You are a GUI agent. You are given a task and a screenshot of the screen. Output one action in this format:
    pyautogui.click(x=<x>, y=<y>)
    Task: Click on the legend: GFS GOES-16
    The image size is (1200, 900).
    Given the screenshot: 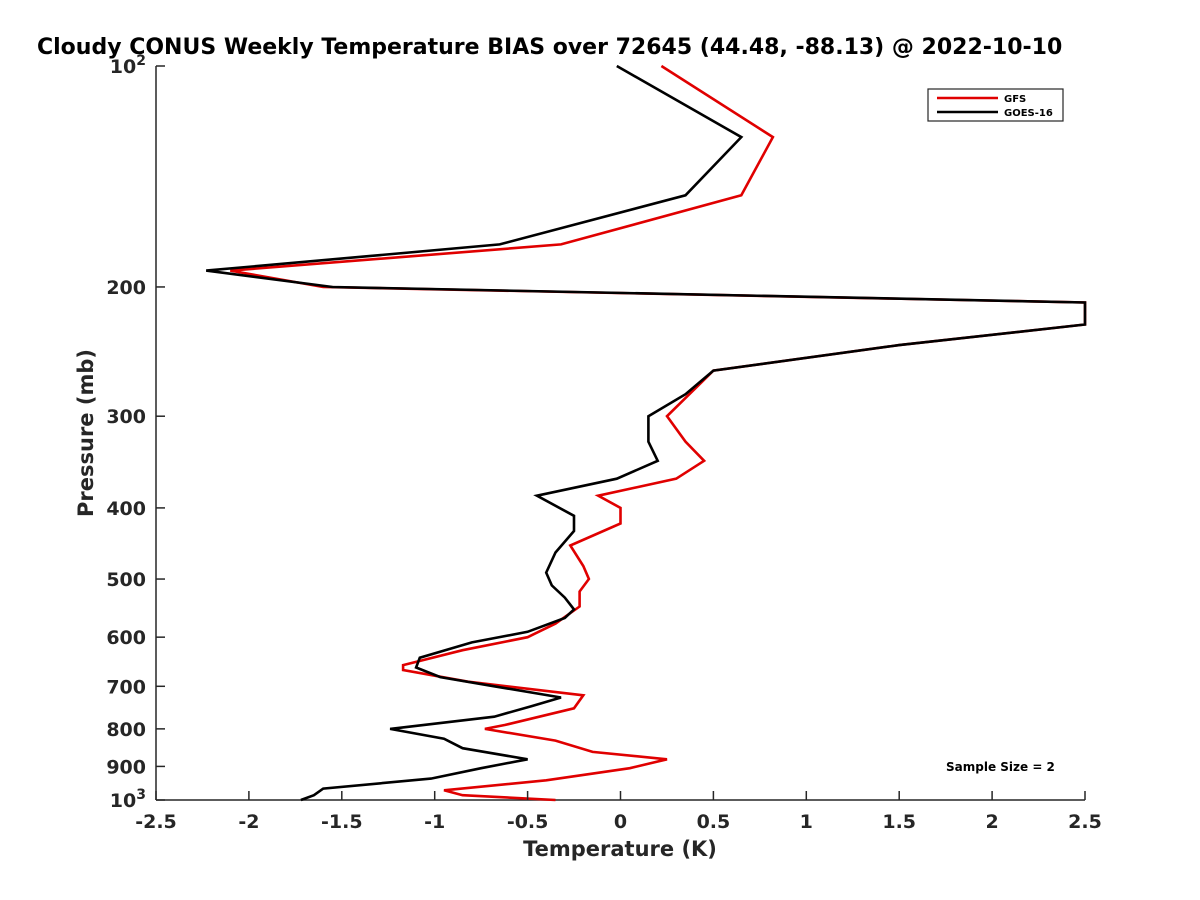 What is the action you would take?
    pyautogui.click(x=995, y=105)
    